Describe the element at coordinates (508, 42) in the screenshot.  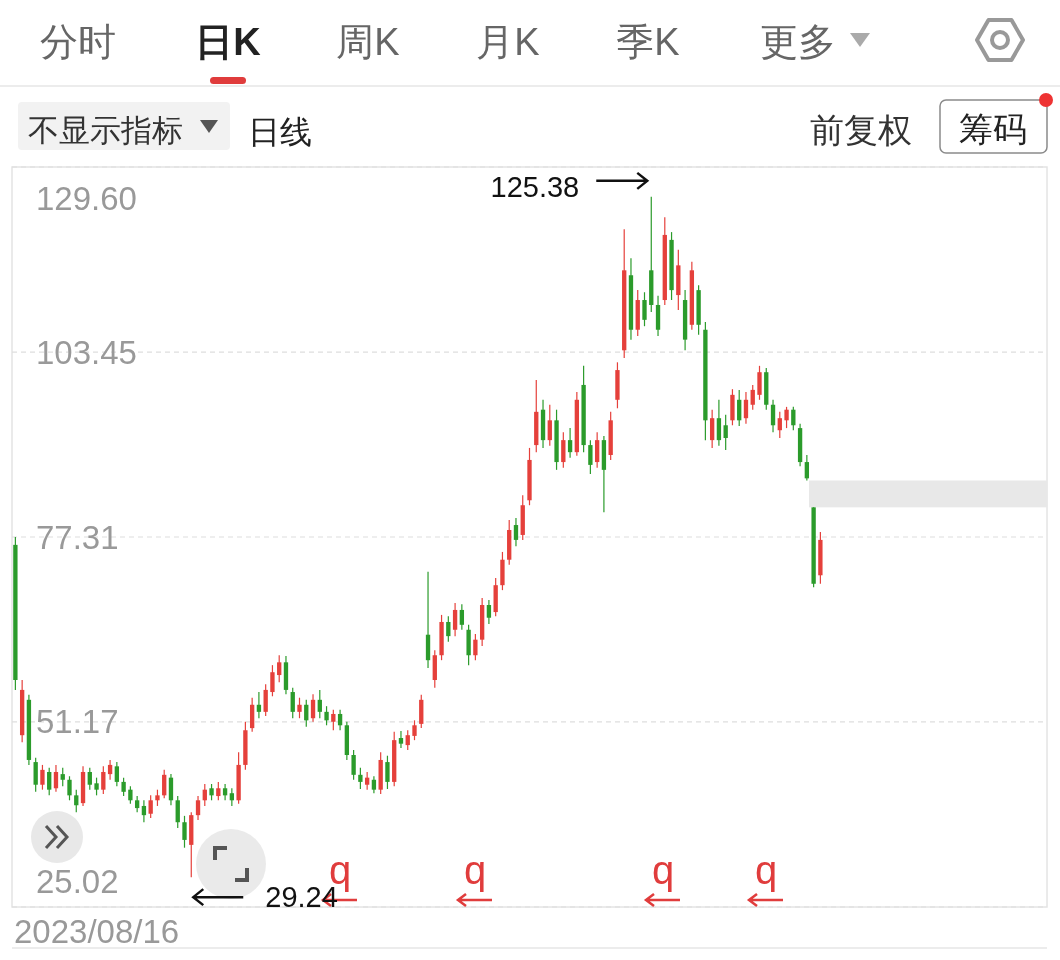
I see `text: 月K` at that location.